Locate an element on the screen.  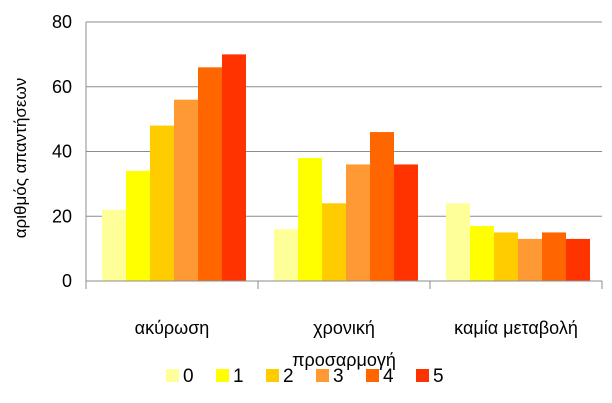
y-tick-label: 0 is located at coordinates (67, 281).